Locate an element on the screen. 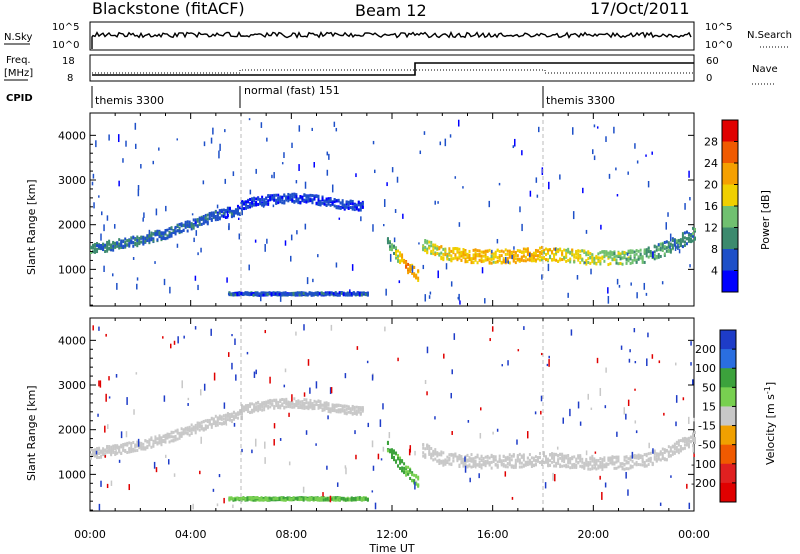 Image resolution: width=800 pixels, height=554 pixels. nave-label: Nave is located at coordinates (765, 69).